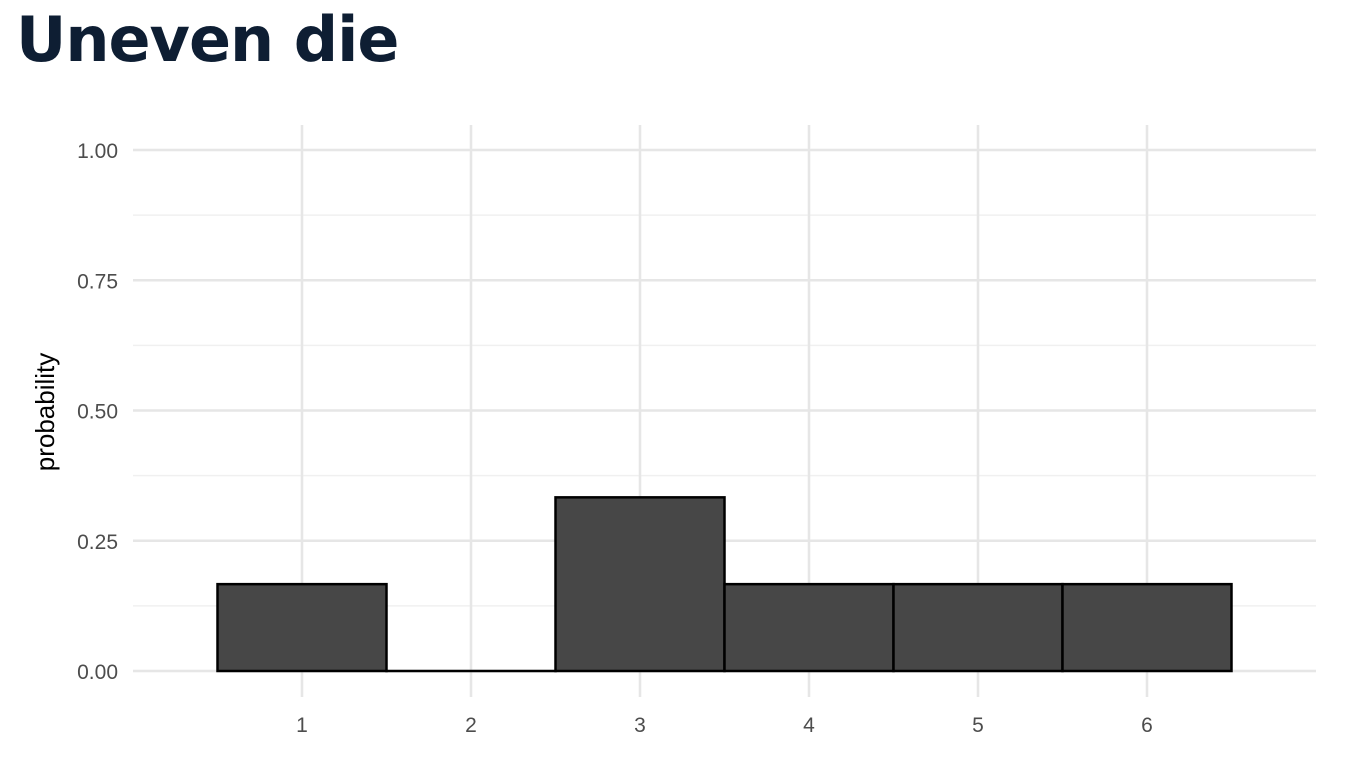 Image resolution: width=1354 pixels, height=769 pixels. I want to click on y-tick-label: 0.75, so click(97, 281).